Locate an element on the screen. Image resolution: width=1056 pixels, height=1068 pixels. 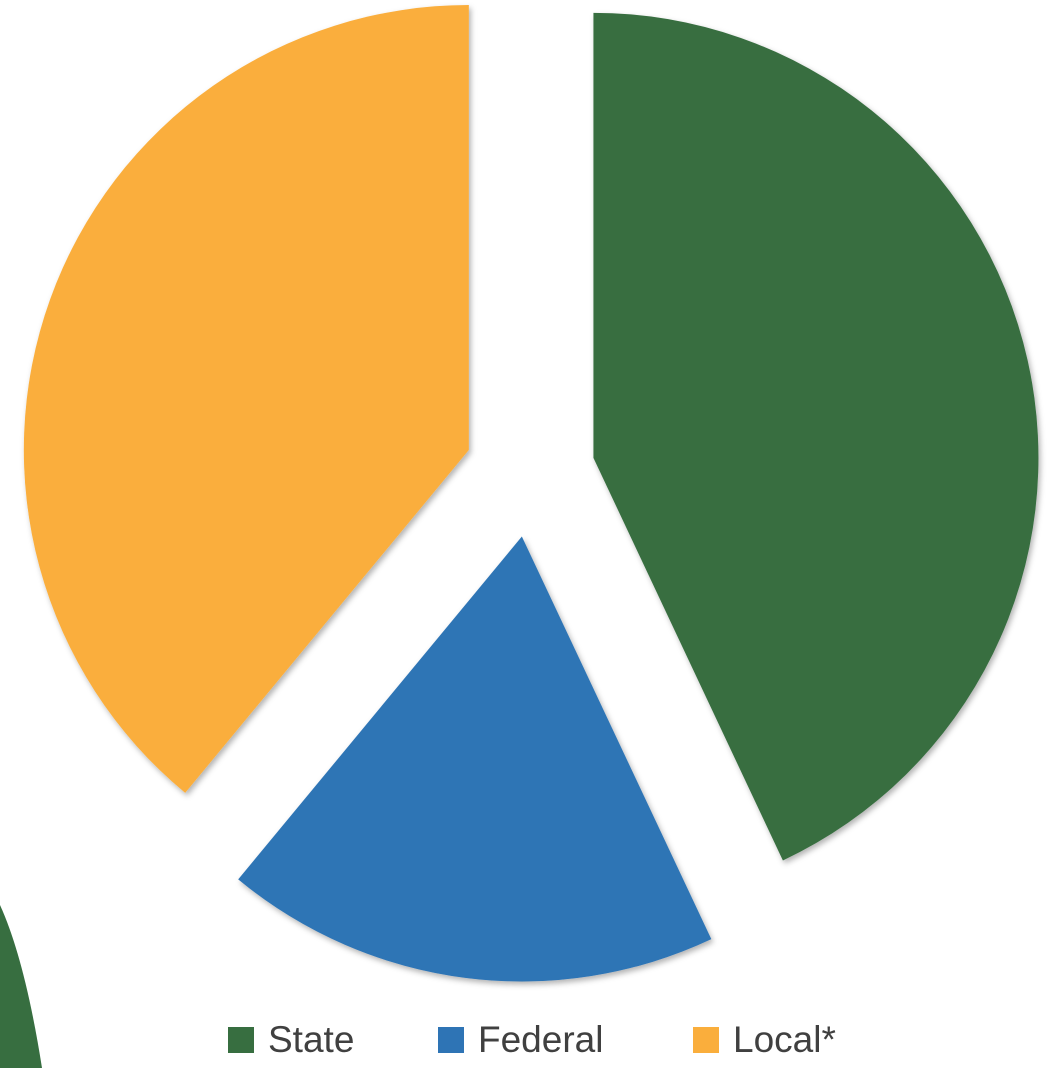
legend: State Federal Local* is located at coordinates (532, 1039).